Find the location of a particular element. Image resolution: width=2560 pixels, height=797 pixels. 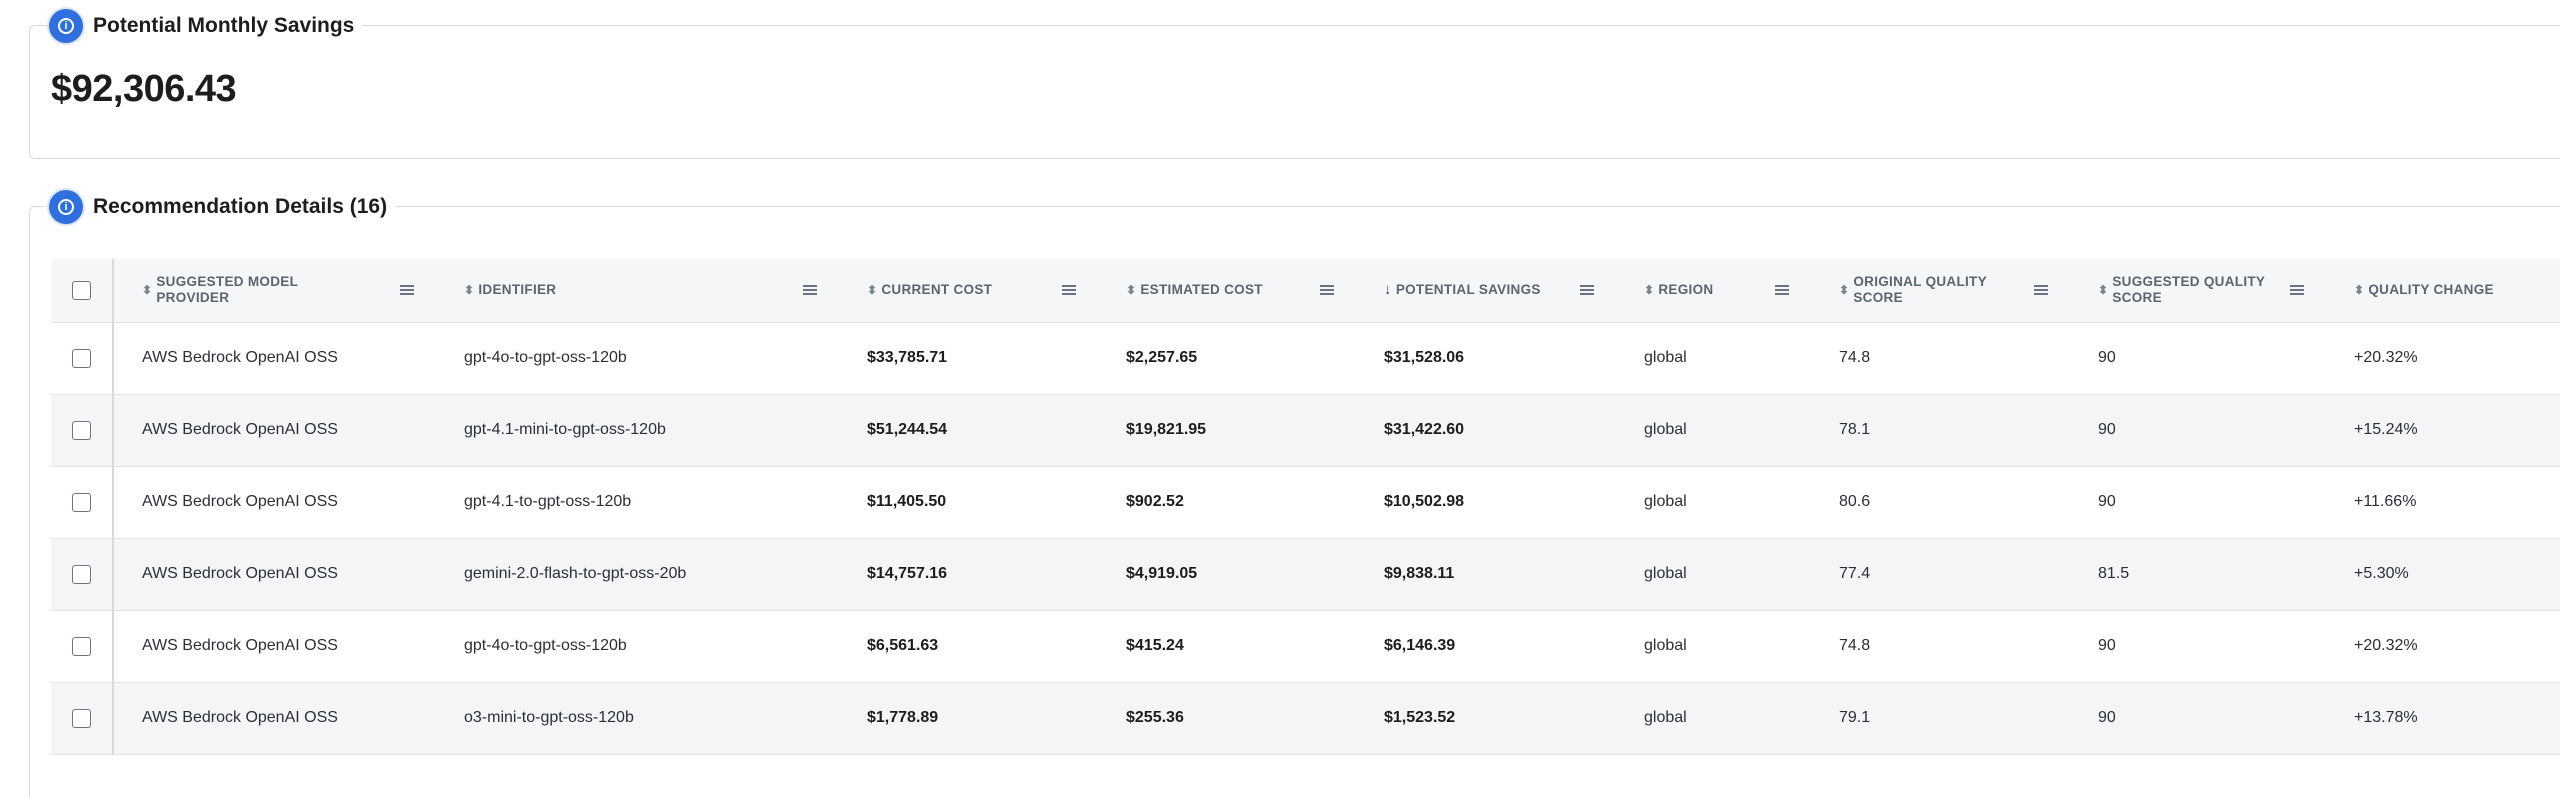

select-all-checkbox is located at coordinates (81, 290).